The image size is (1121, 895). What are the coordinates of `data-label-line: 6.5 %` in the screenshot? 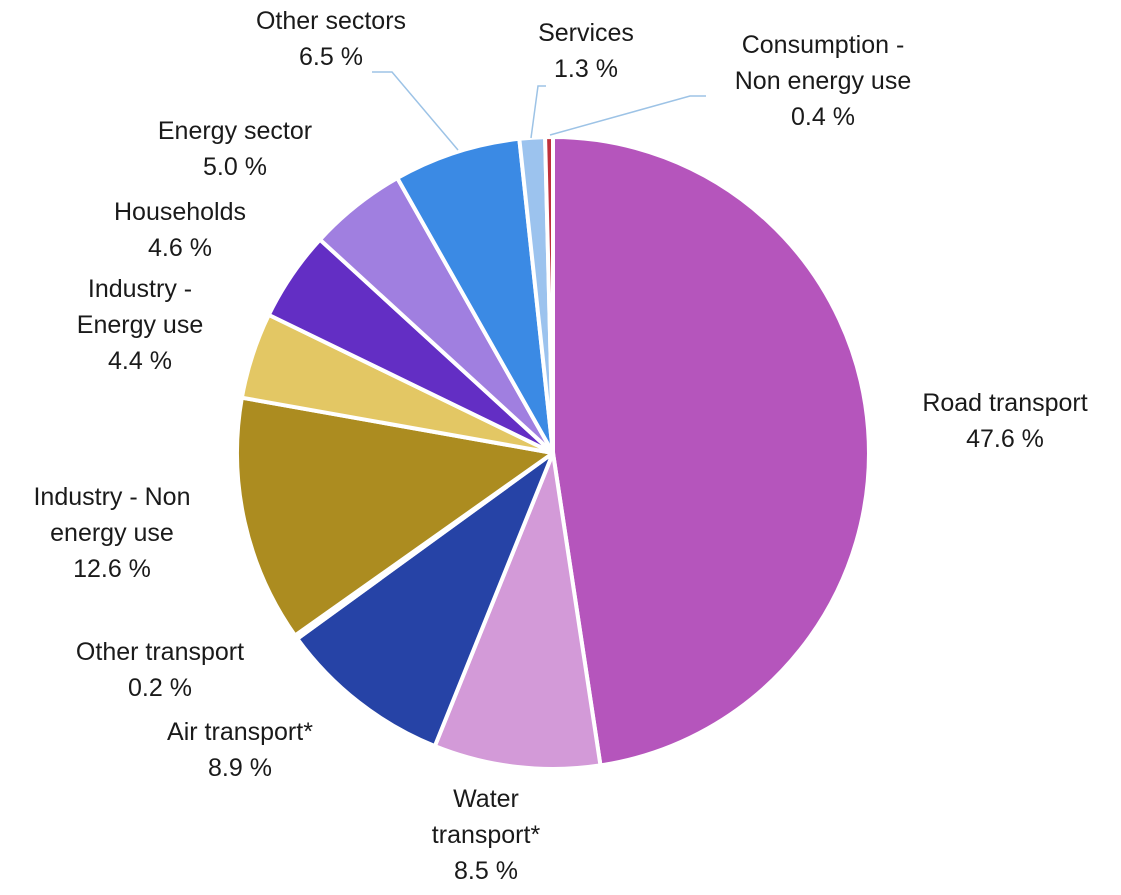 It's located at (331, 57).